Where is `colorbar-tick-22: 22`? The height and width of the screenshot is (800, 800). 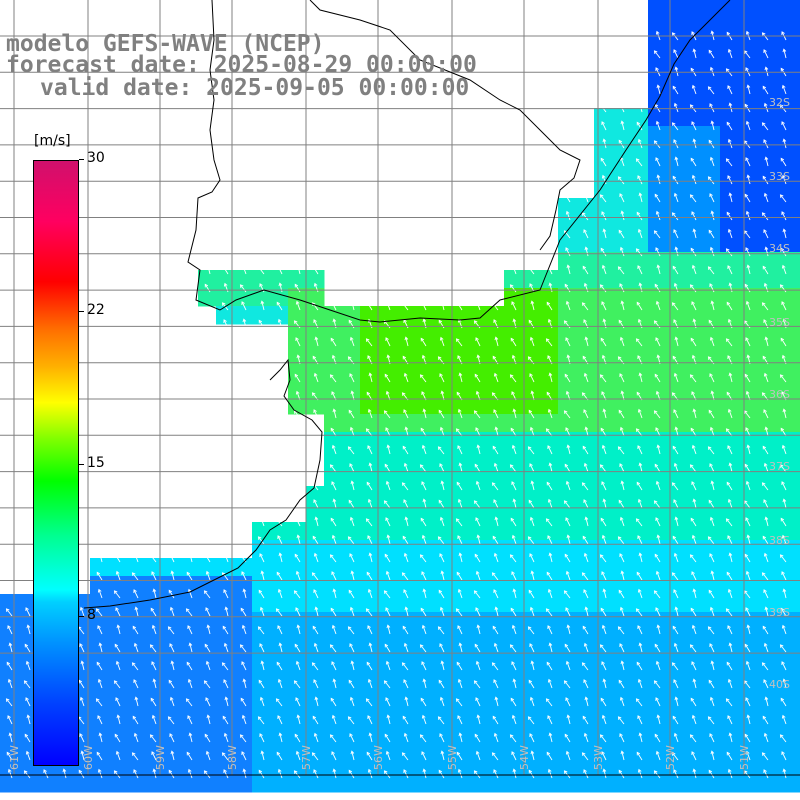 colorbar-tick-22: 22 is located at coordinates (92, 310).